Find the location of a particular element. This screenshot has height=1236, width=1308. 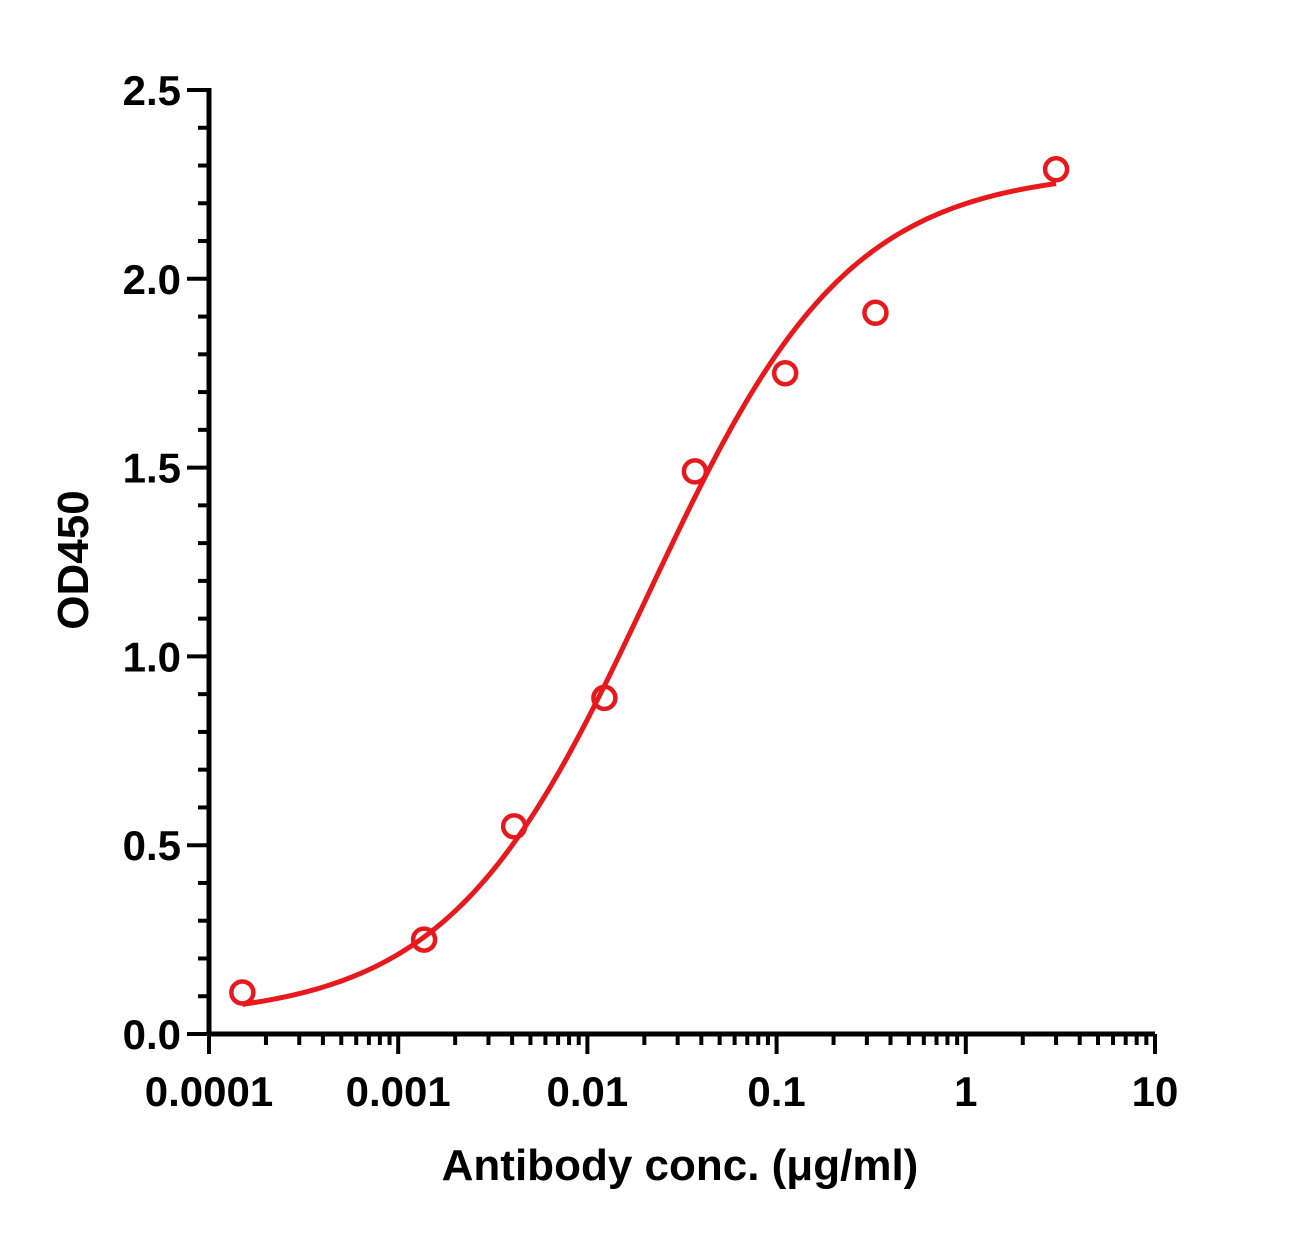

x-axis-title: Antibody conc. (μg/ml) is located at coordinates (680, 1165).